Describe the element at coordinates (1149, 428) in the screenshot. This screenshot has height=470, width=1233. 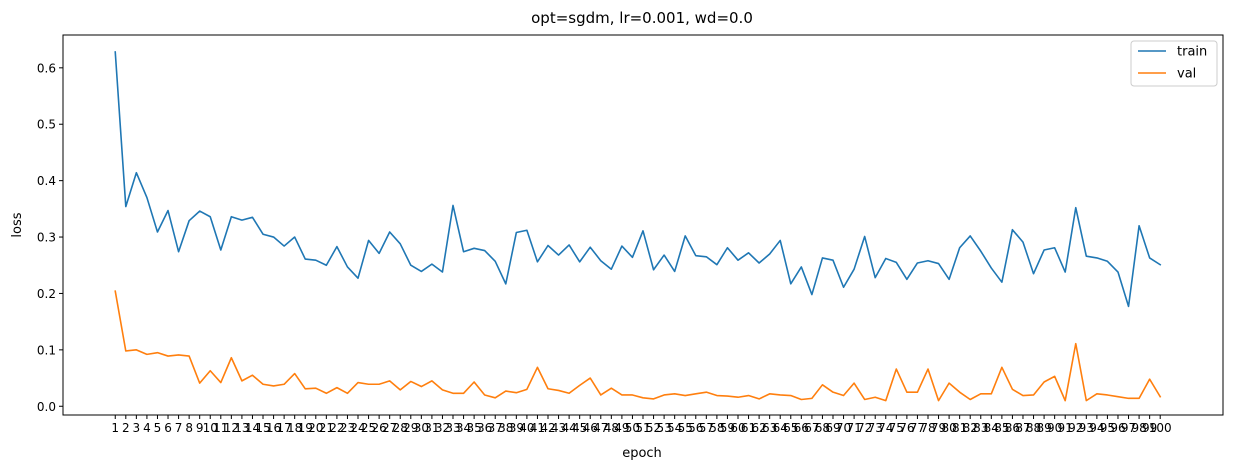
I see `x-tick-label: 99` at that location.